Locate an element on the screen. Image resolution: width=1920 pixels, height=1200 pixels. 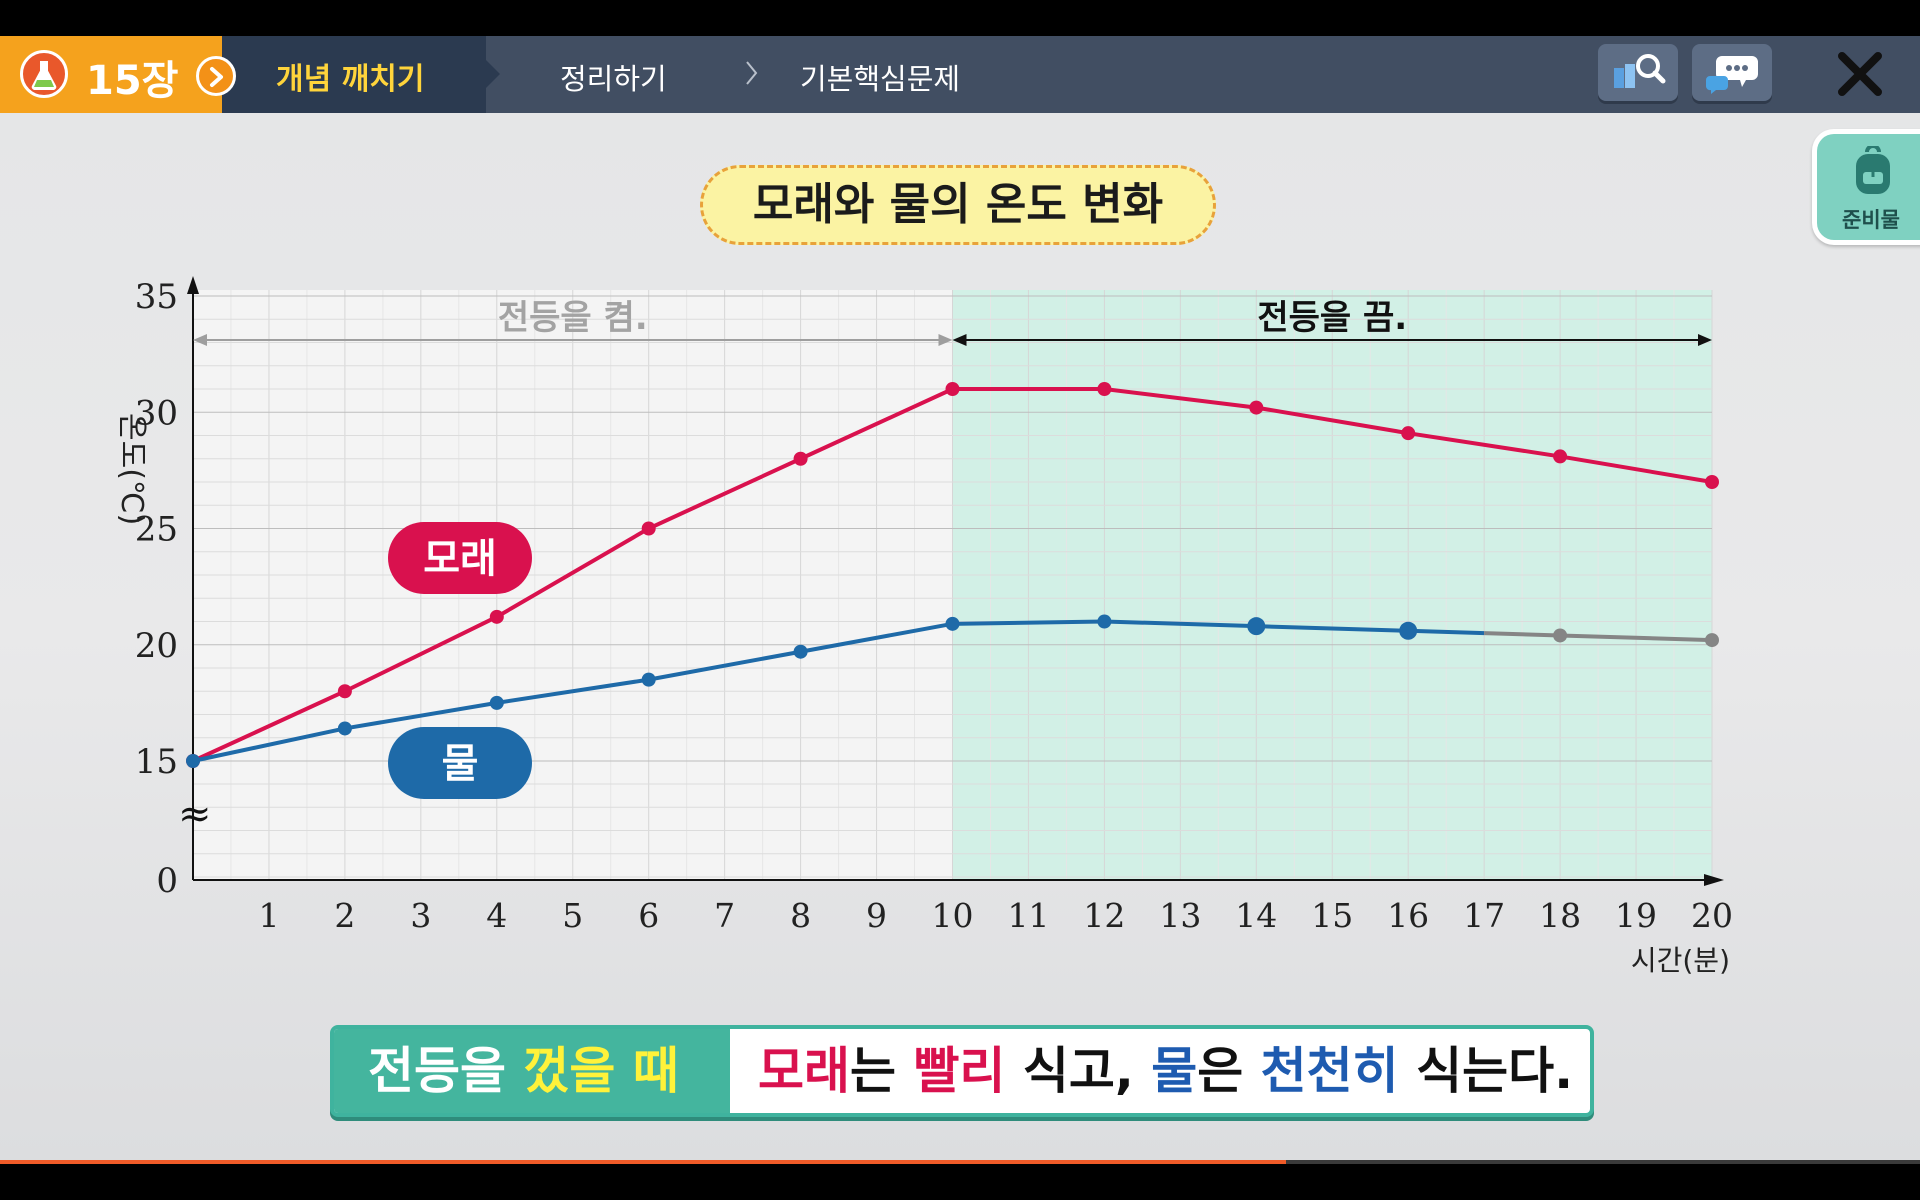
summary-fast: 빨리 is located at coordinates (959, 1071).